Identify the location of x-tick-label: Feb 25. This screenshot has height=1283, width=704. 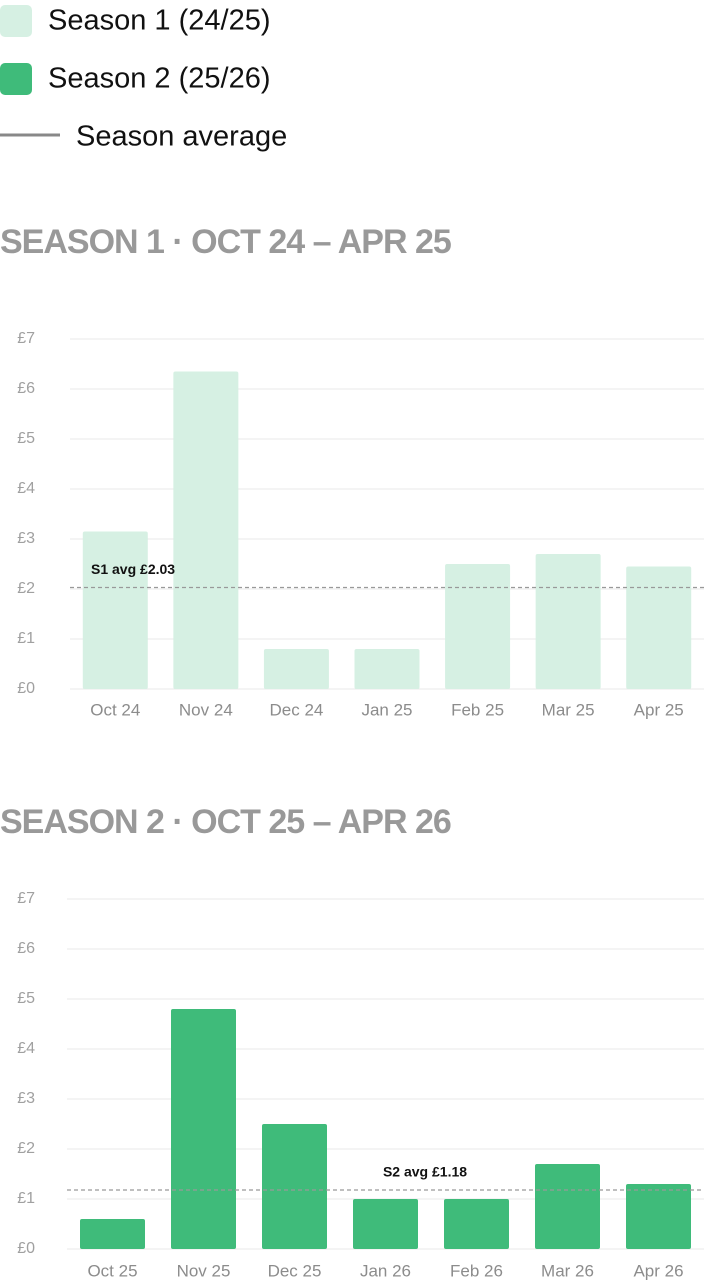
(477, 709).